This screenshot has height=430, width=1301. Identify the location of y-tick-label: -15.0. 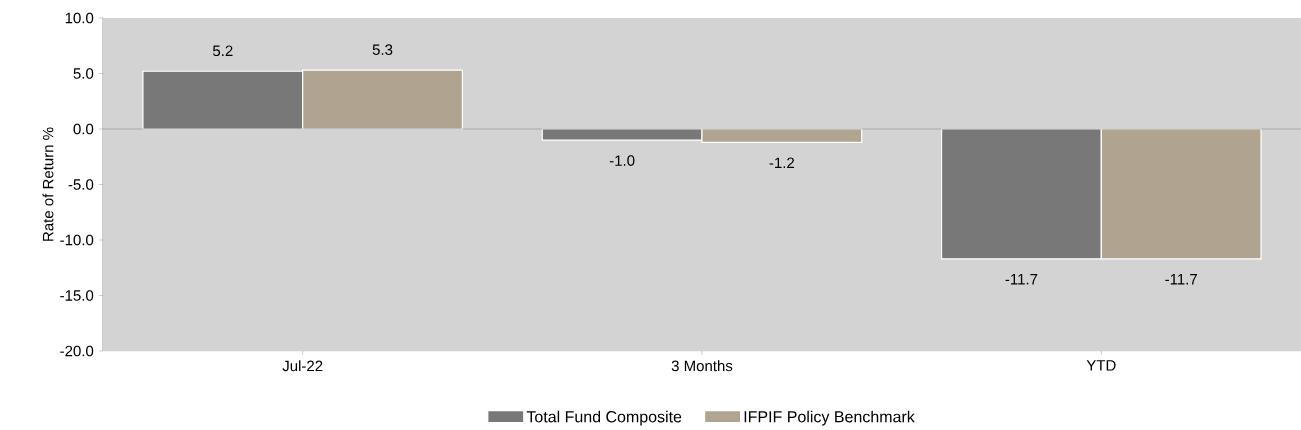
(77, 295).